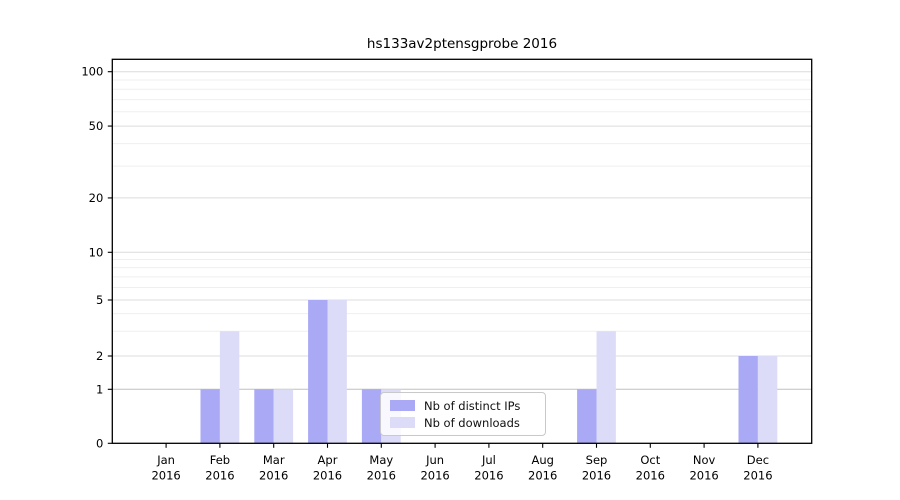 This screenshot has width=900, height=500. What do you see at coordinates (767, 400) in the screenshot?
I see `bar-nb-of-downloads-dec` at bounding box center [767, 400].